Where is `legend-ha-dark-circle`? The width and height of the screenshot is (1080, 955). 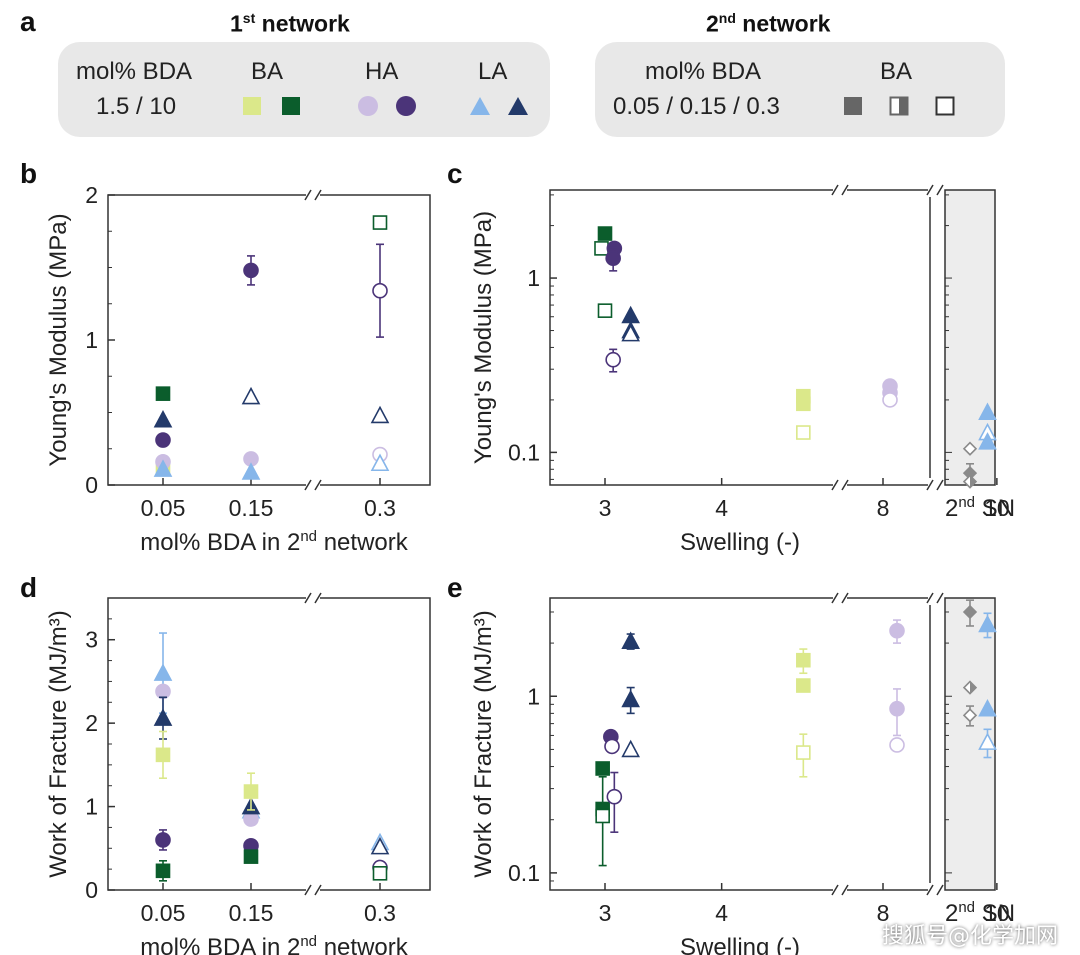
legend-ha-dark-circle is located at coordinates (406, 106).